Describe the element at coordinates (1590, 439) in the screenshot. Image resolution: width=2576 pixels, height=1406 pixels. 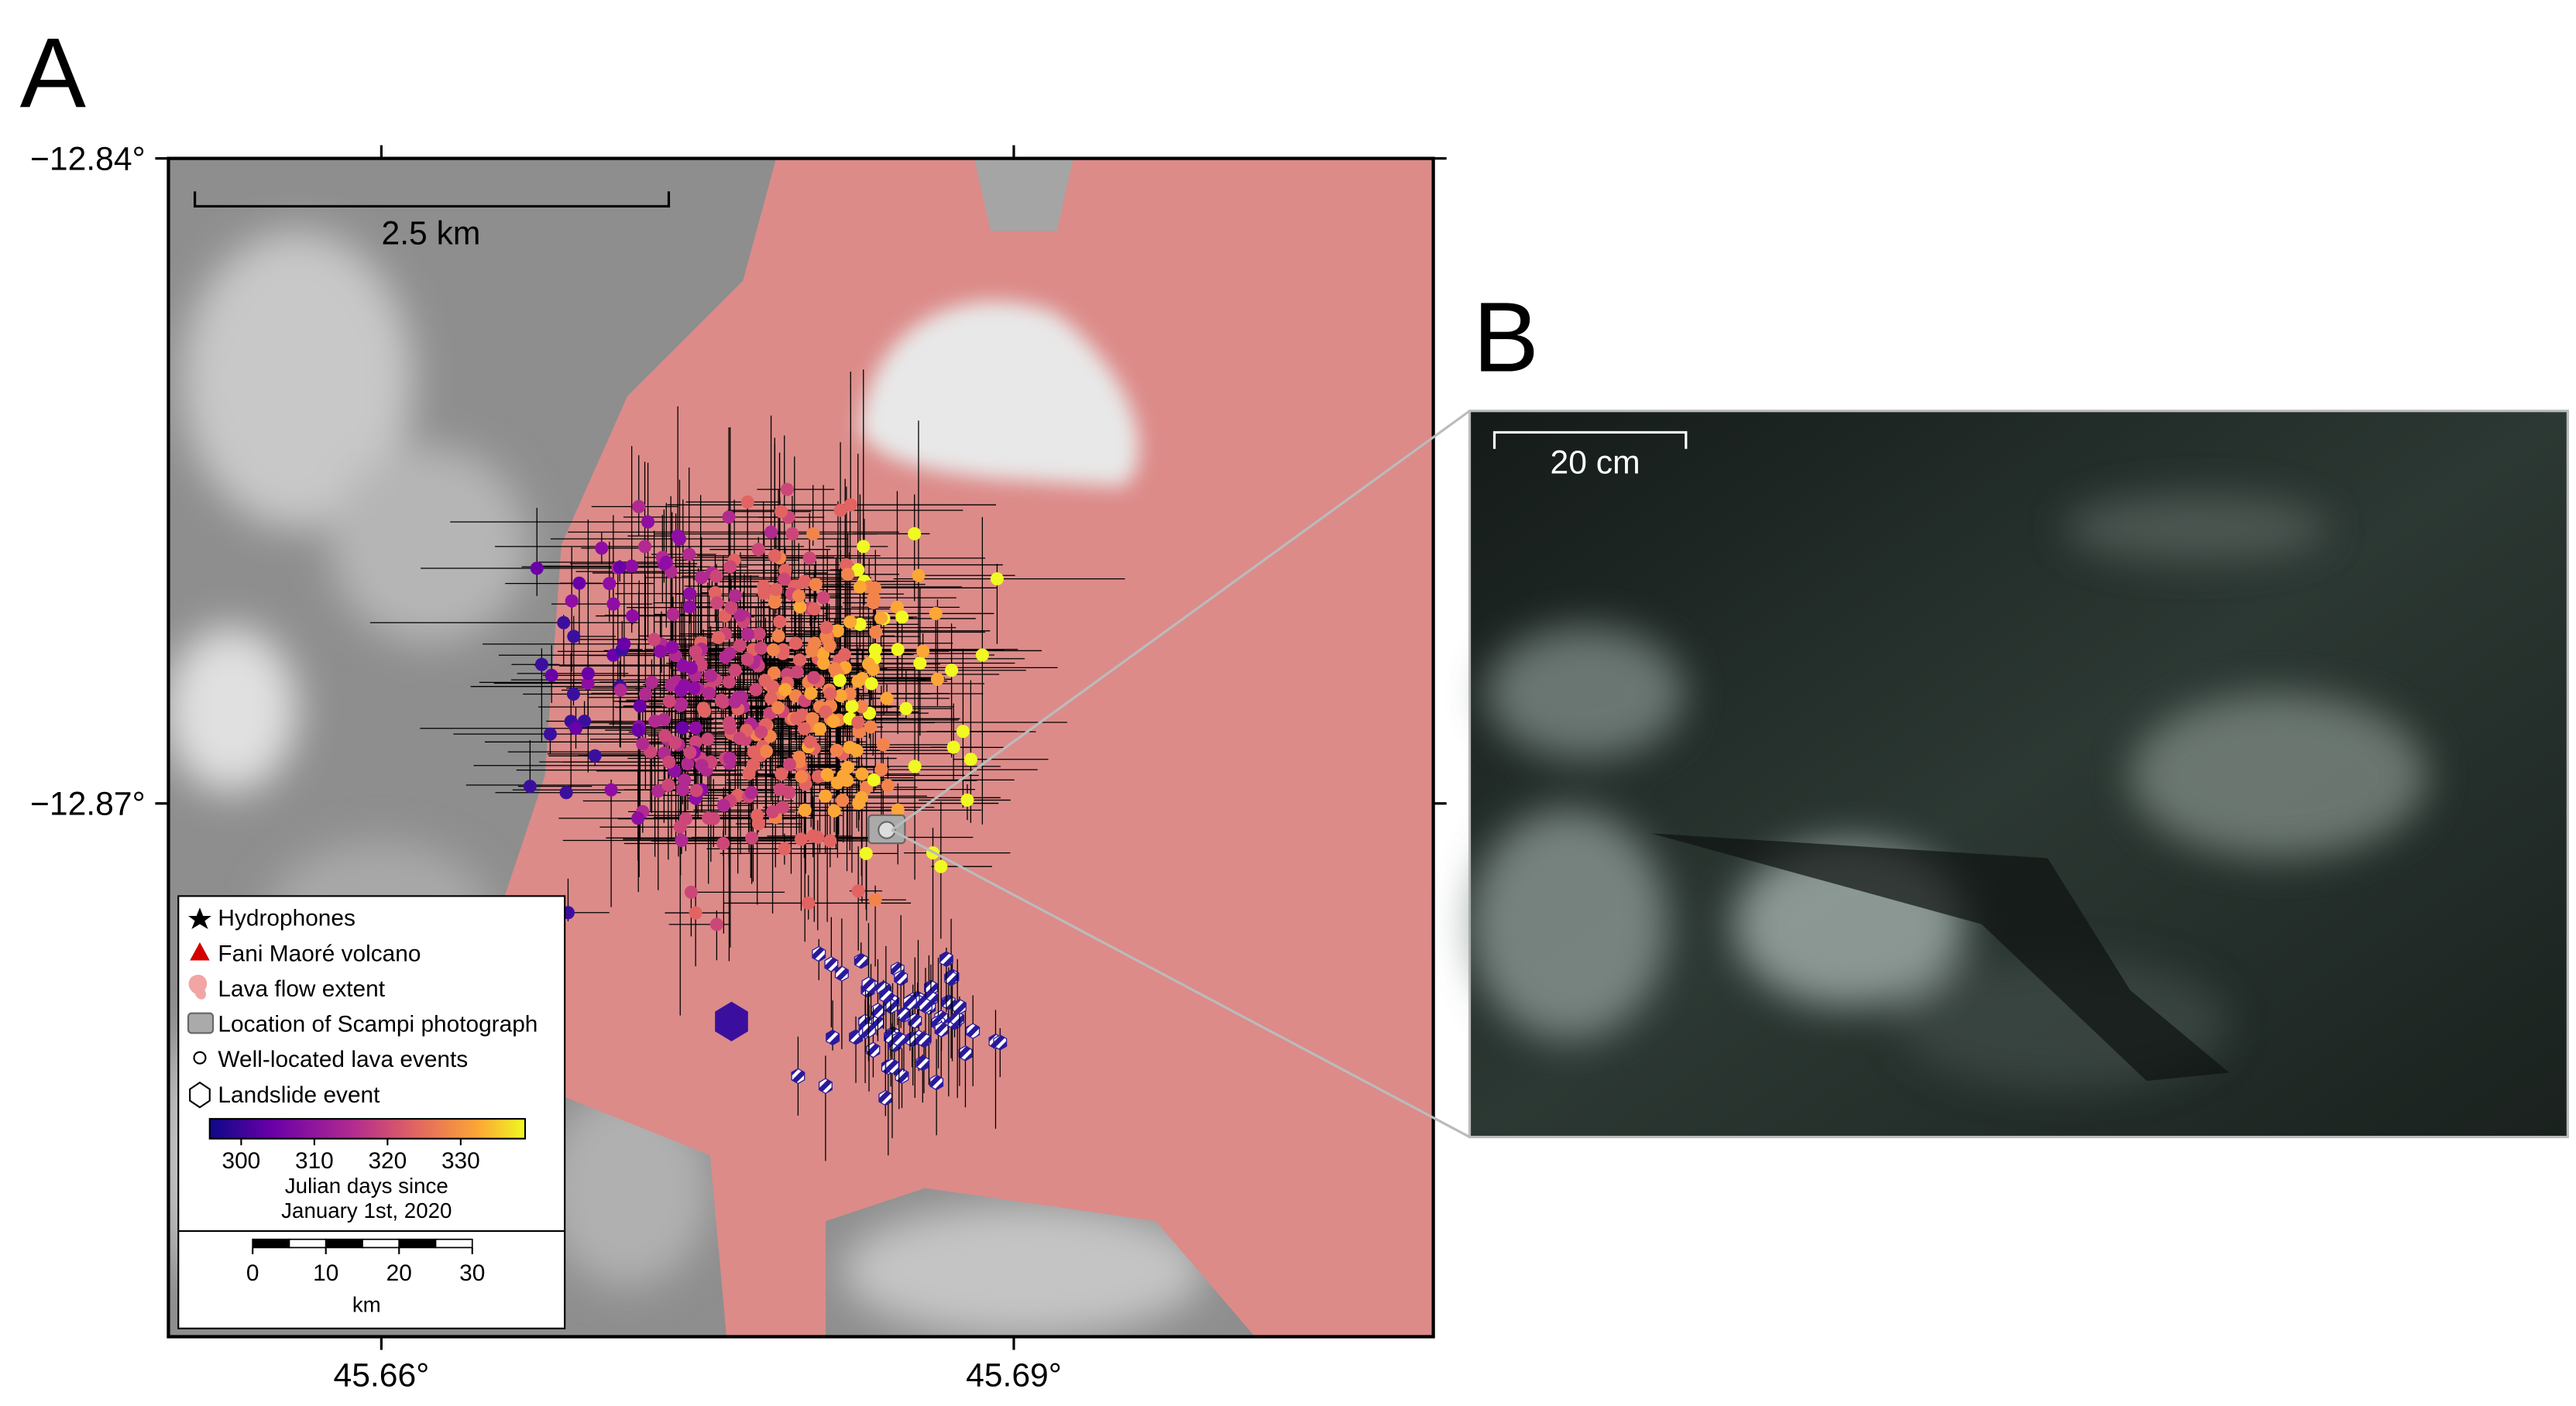
I see `photo-scale-bar` at that location.